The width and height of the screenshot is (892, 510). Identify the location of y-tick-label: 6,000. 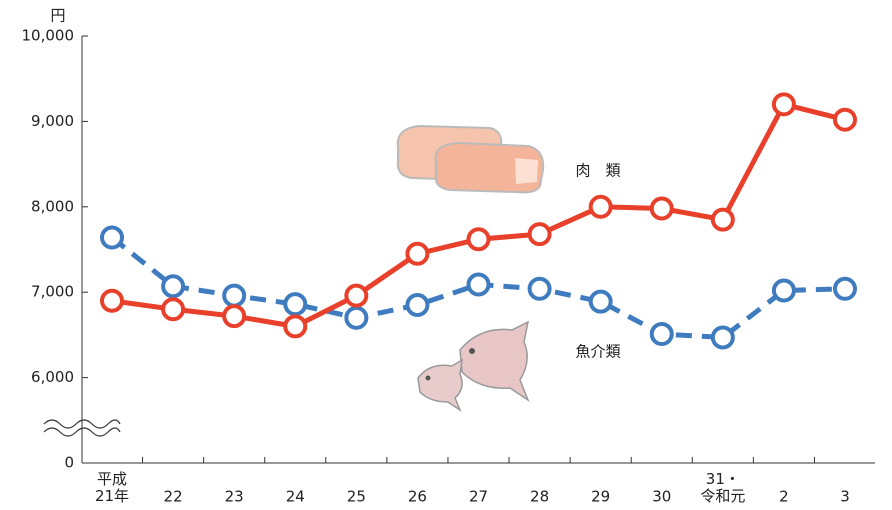
(52, 377).